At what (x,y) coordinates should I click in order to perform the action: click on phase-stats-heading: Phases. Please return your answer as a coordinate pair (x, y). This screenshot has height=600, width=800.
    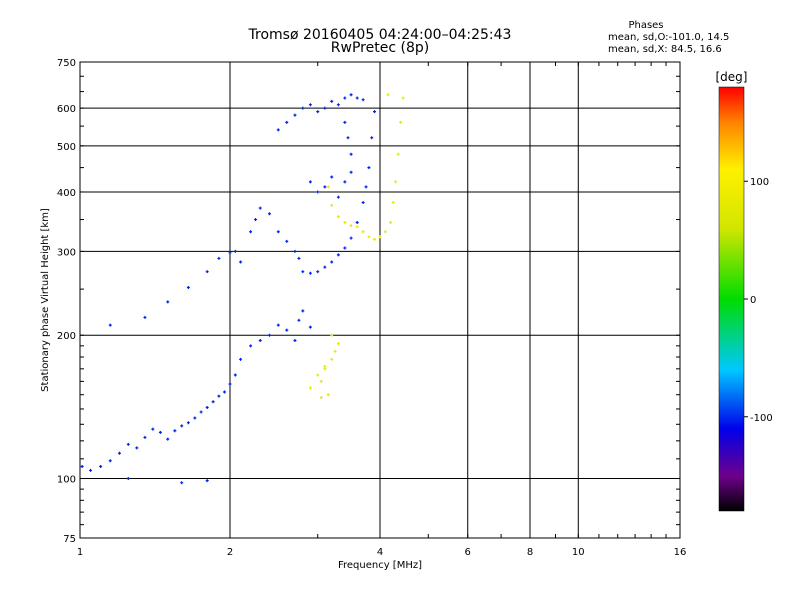
    Looking at the image, I should click on (646, 25).